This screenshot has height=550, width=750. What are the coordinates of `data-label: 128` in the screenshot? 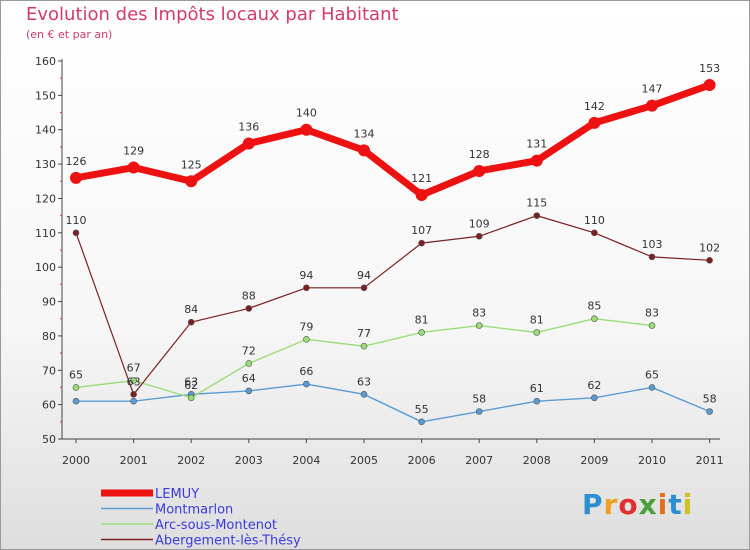 It's located at (479, 154).